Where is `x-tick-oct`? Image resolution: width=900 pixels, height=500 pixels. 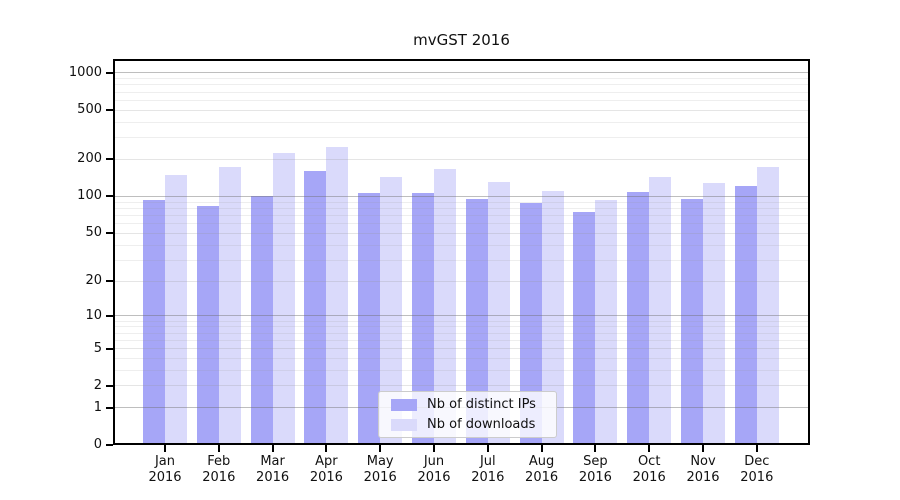 x-tick-oct is located at coordinates (649, 448).